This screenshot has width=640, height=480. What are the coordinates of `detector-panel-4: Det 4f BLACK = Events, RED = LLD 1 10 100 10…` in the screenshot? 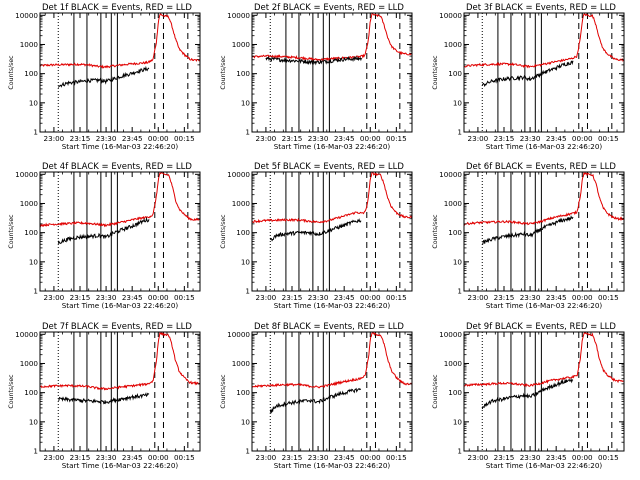 It's located at (104, 236).